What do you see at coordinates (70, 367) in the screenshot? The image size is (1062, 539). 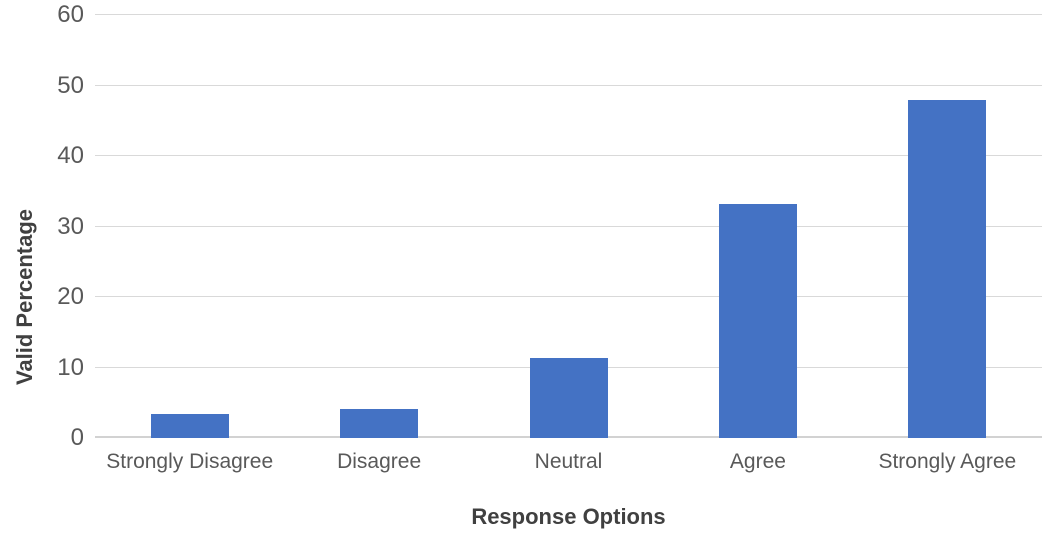 I see `y-axis-tick-label: 10` at bounding box center [70, 367].